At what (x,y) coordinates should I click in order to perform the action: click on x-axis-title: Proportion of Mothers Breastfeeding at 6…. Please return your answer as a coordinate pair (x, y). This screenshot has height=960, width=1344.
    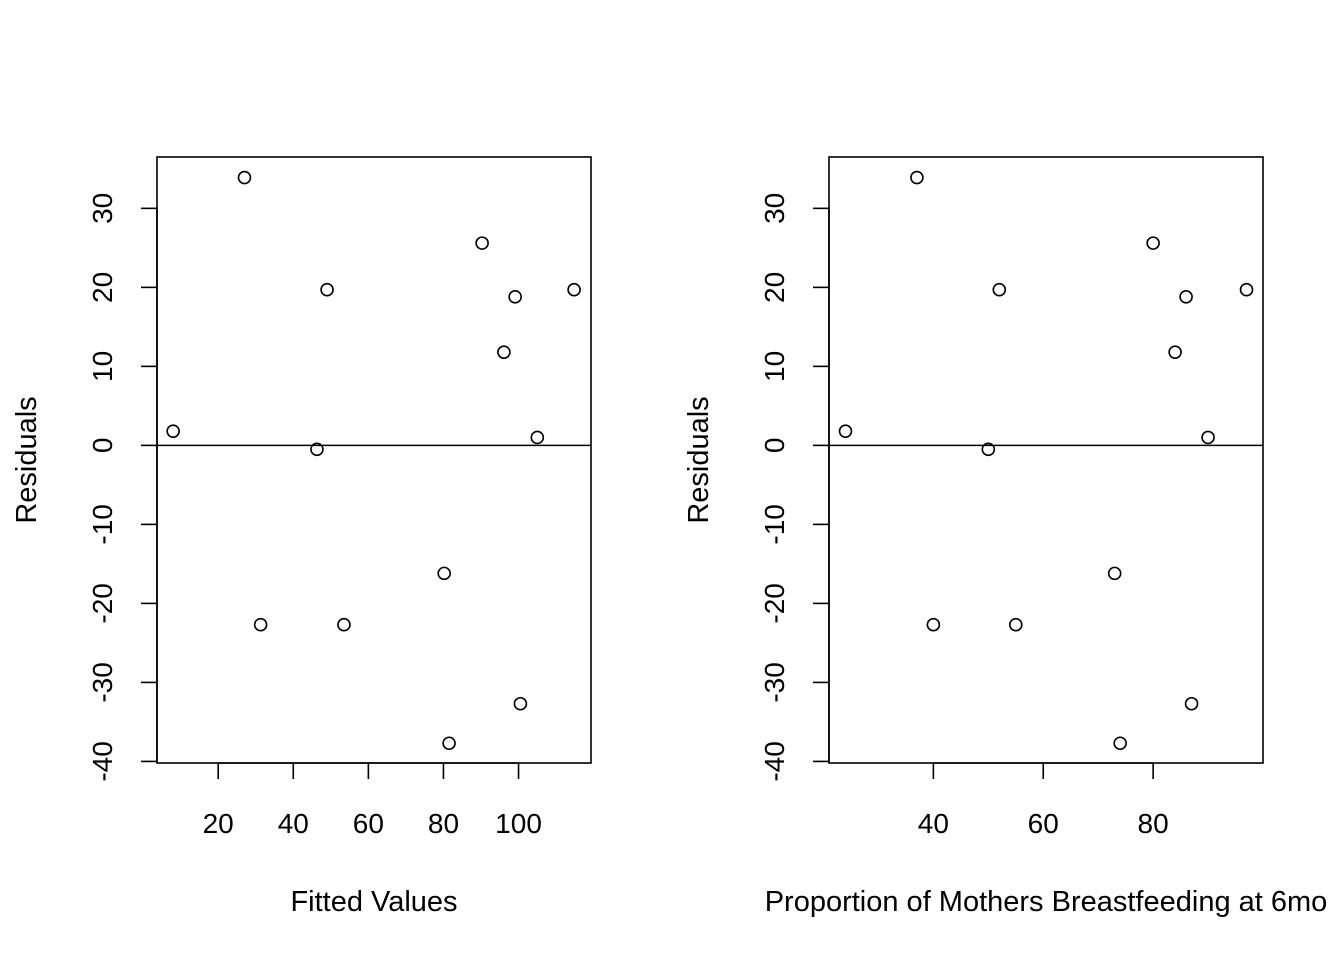
    Looking at the image, I should click on (1046, 902).